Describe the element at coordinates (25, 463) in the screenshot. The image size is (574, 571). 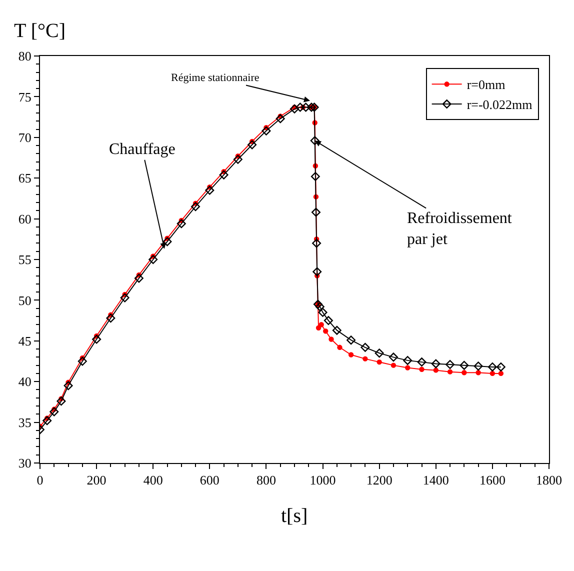
I see `y-tick-label: 30` at that location.